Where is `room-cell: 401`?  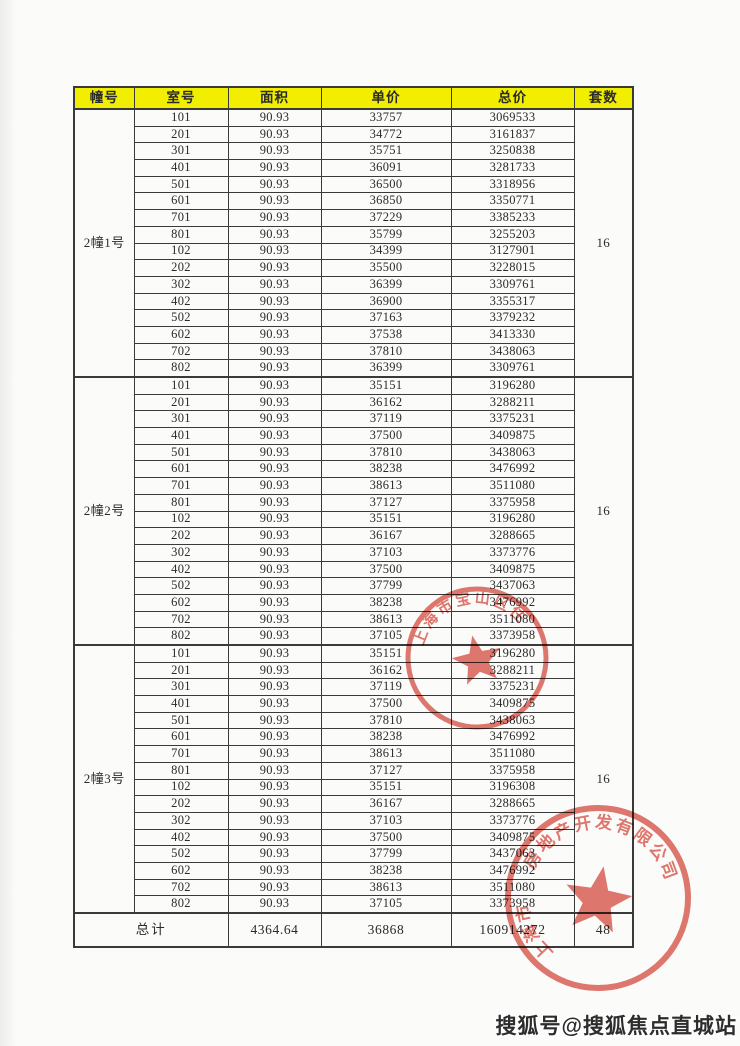
room-cell: 401 is located at coordinates (181, 704).